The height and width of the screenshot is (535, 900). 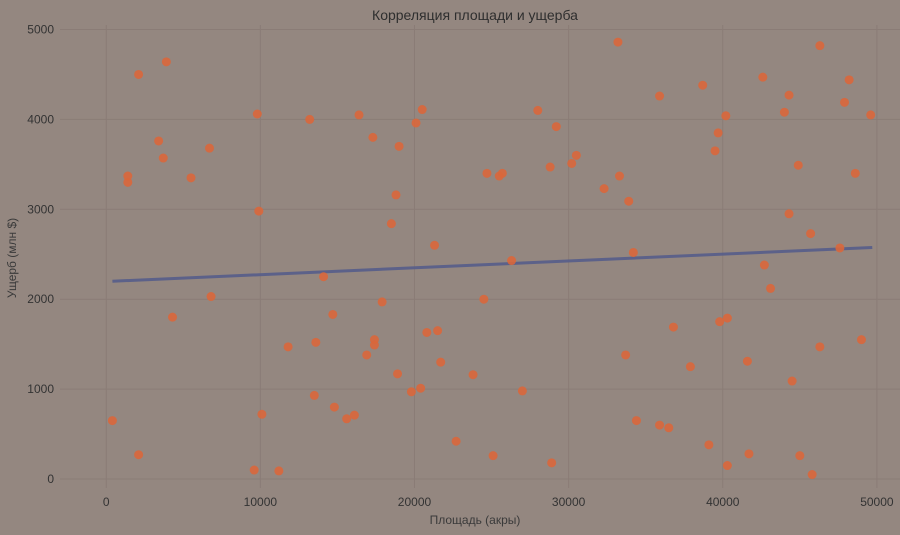 What do you see at coordinates (40, 299) in the screenshot?
I see `y-tick-label: 2000` at bounding box center [40, 299].